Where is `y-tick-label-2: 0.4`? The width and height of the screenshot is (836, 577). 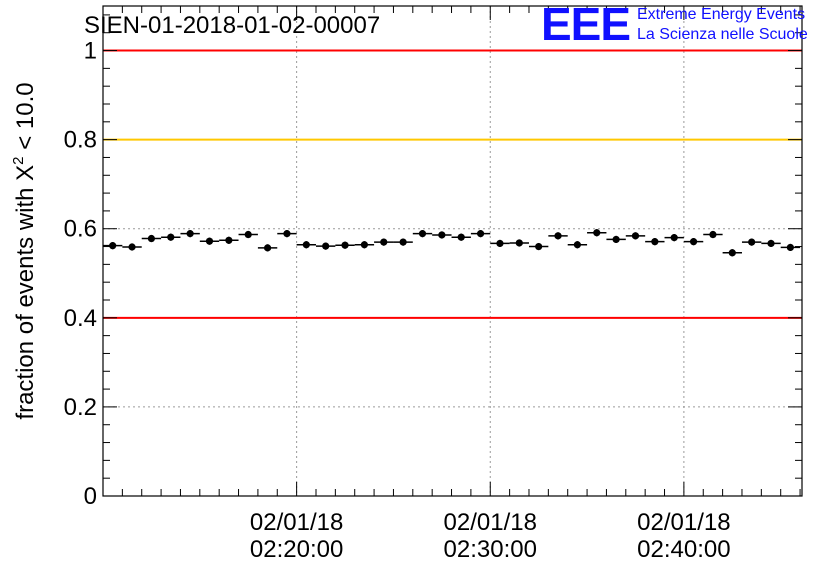 y-tick-label-2: 0.4 is located at coordinates (80, 318).